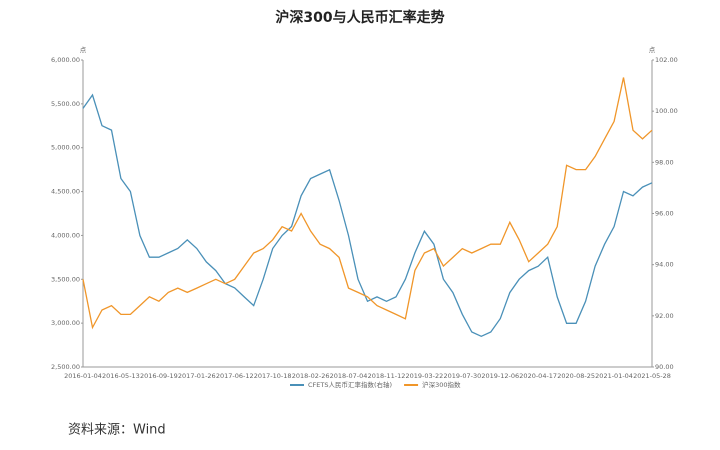  Describe the element at coordinates (159, 376) in the screenshot. I see `x-tick-label: 2016-09-19` at that location.